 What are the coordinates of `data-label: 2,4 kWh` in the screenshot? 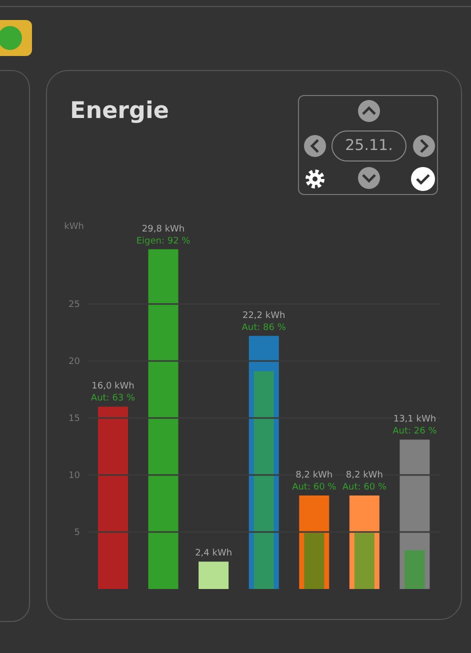 It's located at (213, 553).